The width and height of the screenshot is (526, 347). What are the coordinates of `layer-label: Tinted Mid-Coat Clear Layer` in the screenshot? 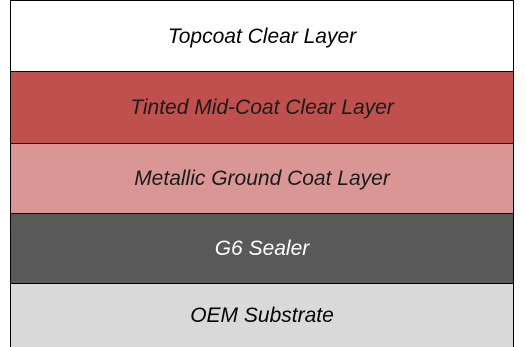 It's located at (262, 107).